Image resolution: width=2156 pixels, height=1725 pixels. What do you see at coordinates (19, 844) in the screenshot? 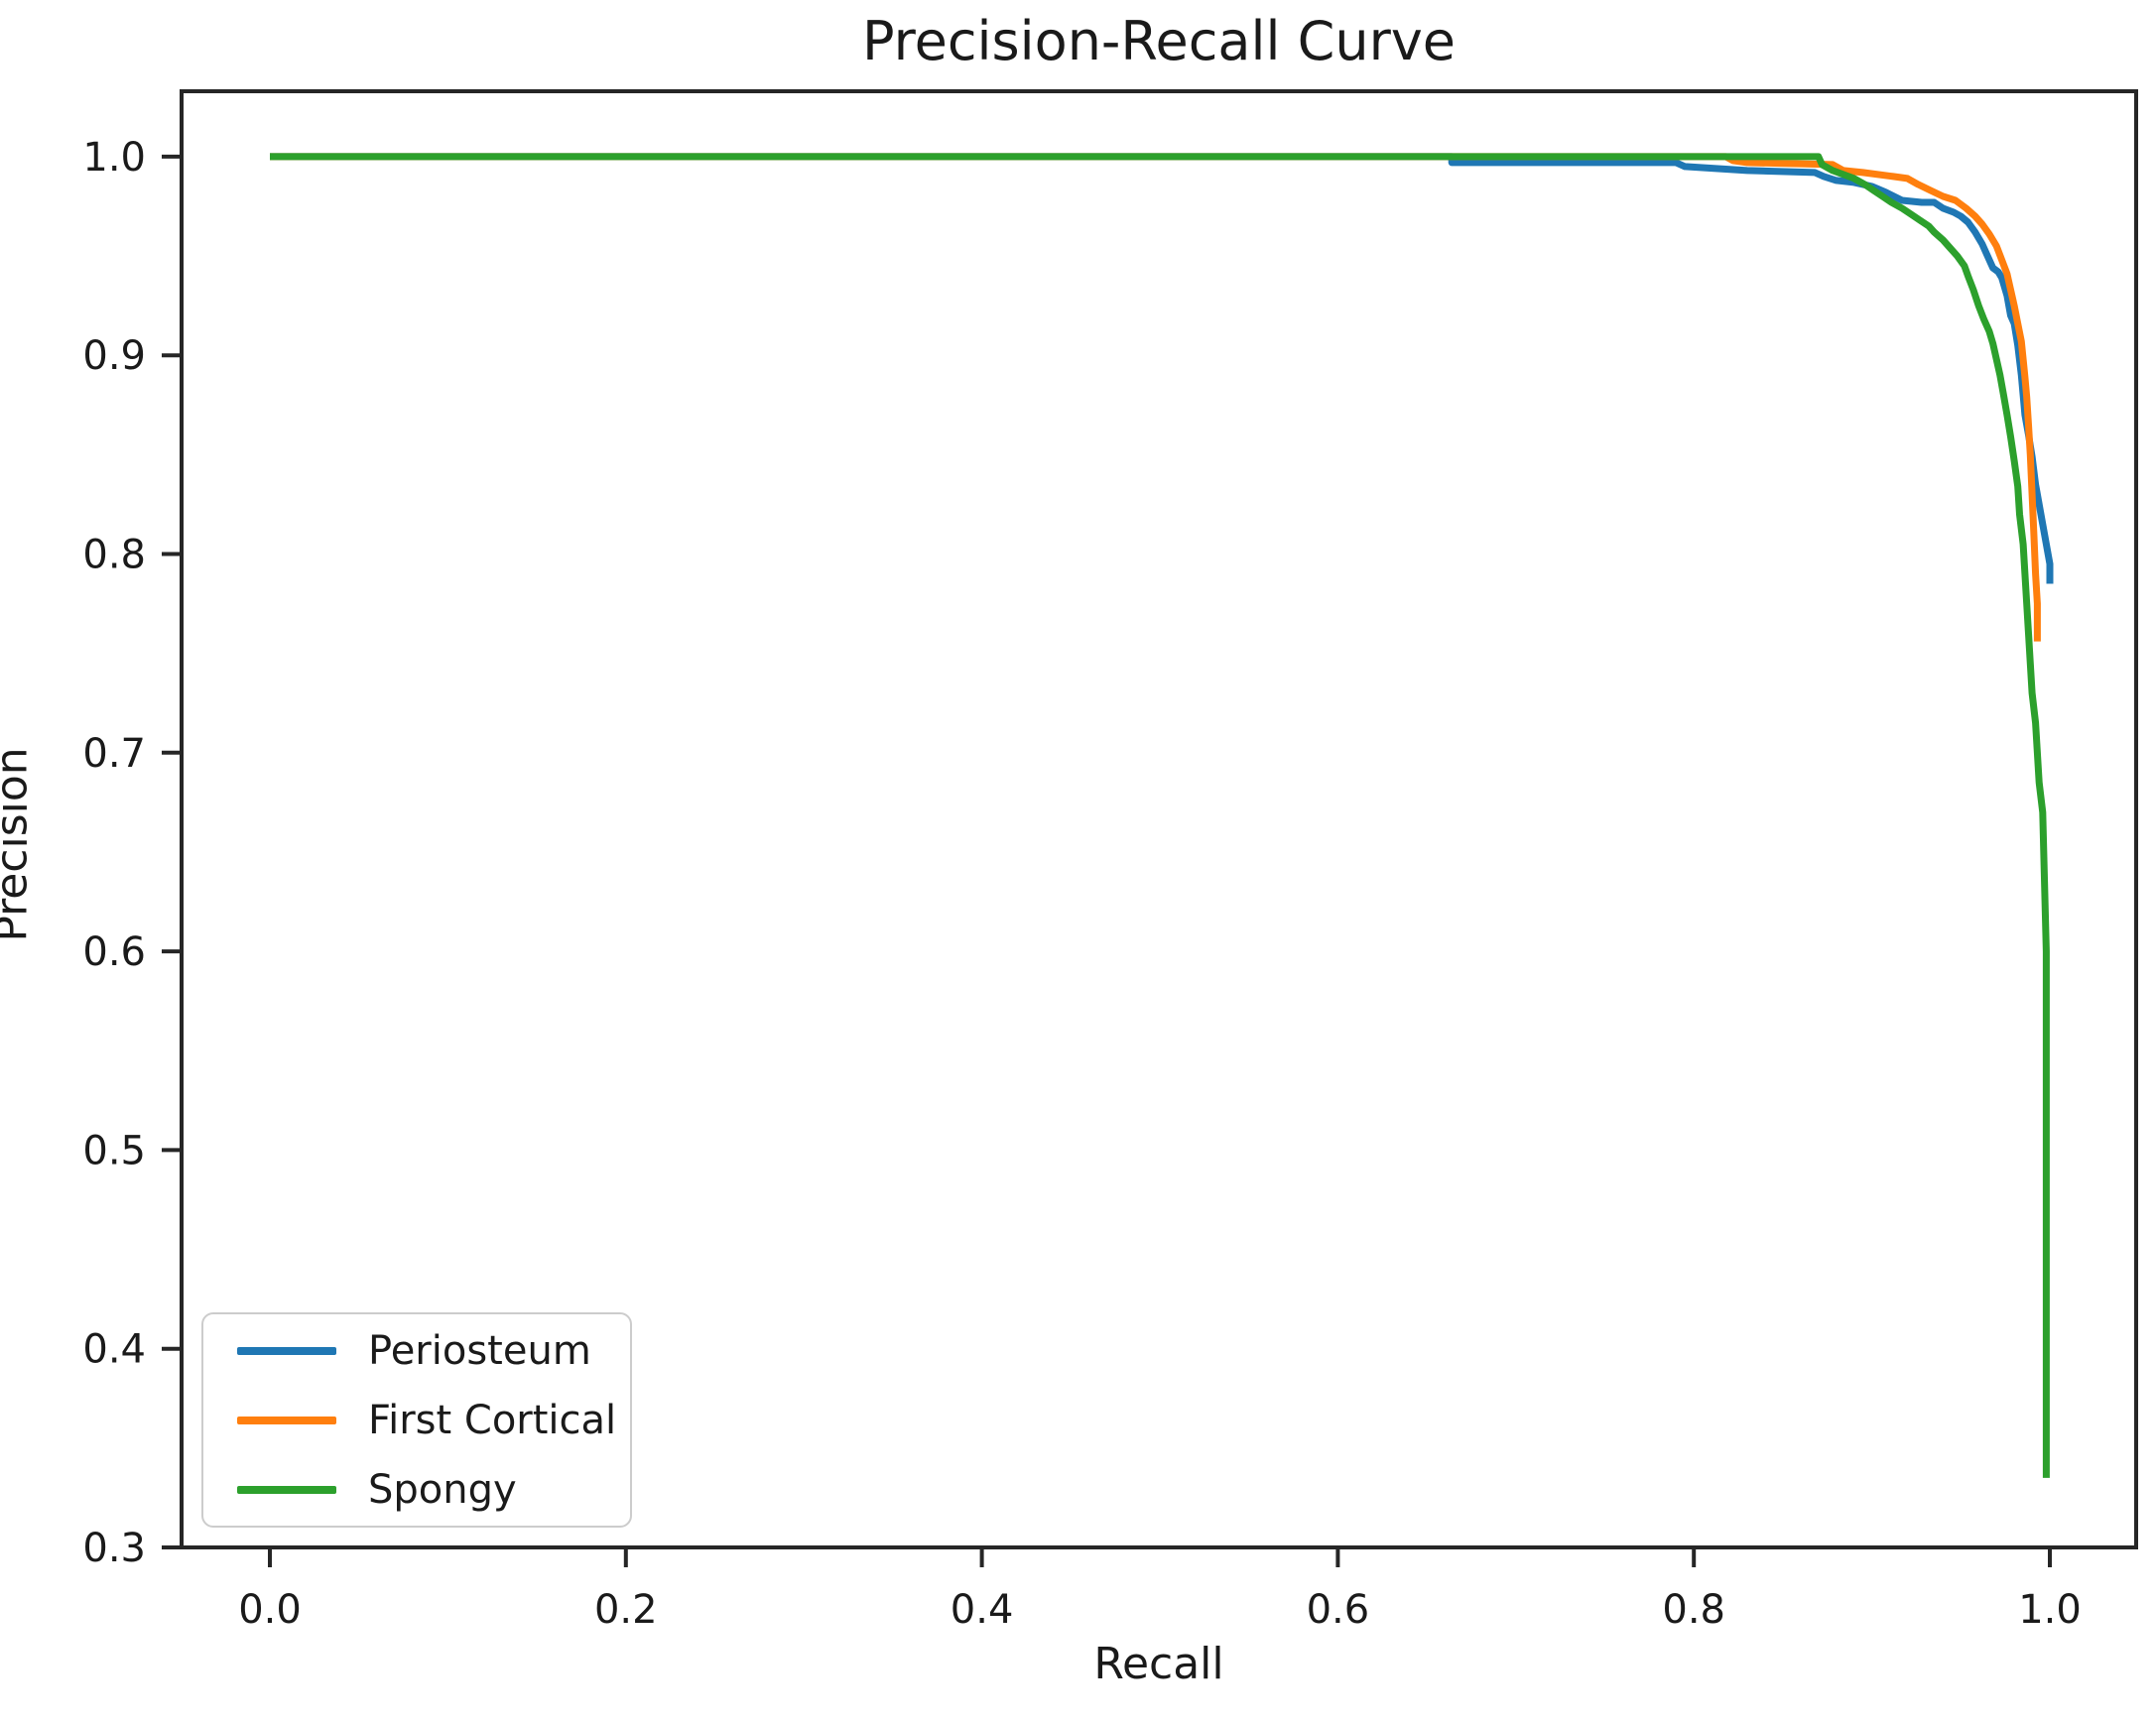
I see `y-axis-label: Precision` at bounding box center [19, 844].